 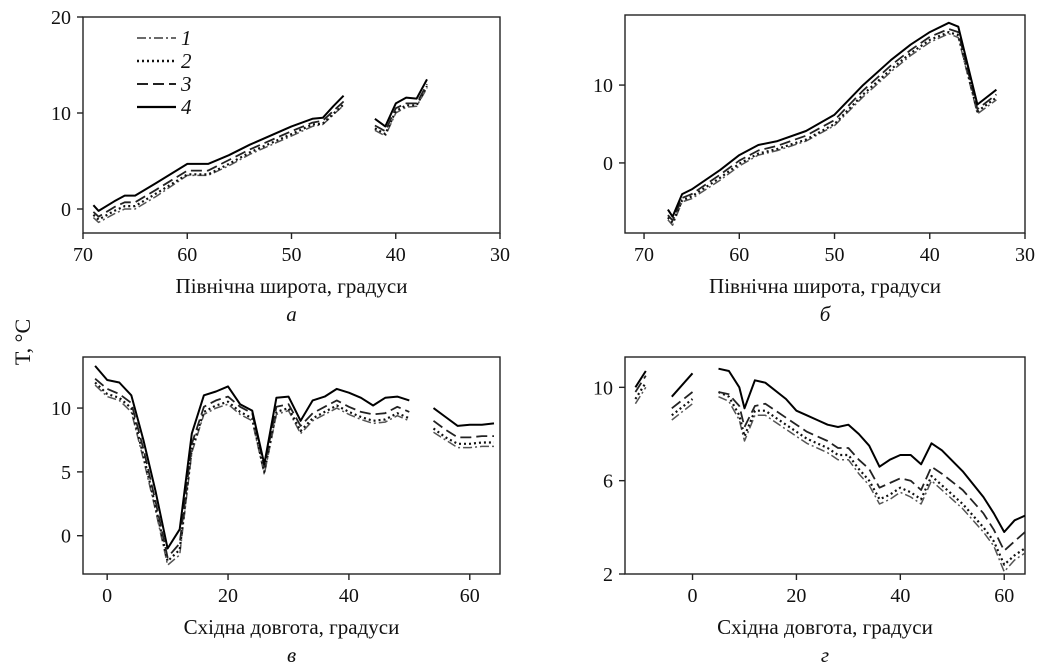 What do you see at coordinates (825, 653) in the screenshot?
I see `panel-letter: г` at bounding box center [825, 653].